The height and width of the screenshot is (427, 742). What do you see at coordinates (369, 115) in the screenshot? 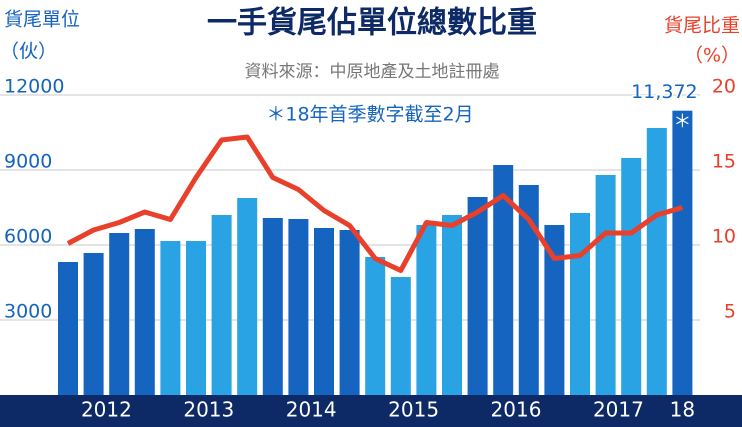
I see `annotation: ＊18年首季數字截至2月` at bounding box center [369, 115].